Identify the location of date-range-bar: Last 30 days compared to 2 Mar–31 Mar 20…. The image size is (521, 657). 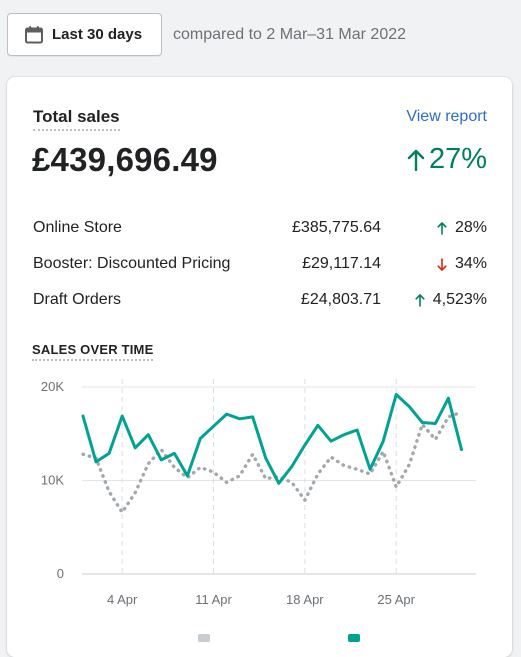
(206, 34).